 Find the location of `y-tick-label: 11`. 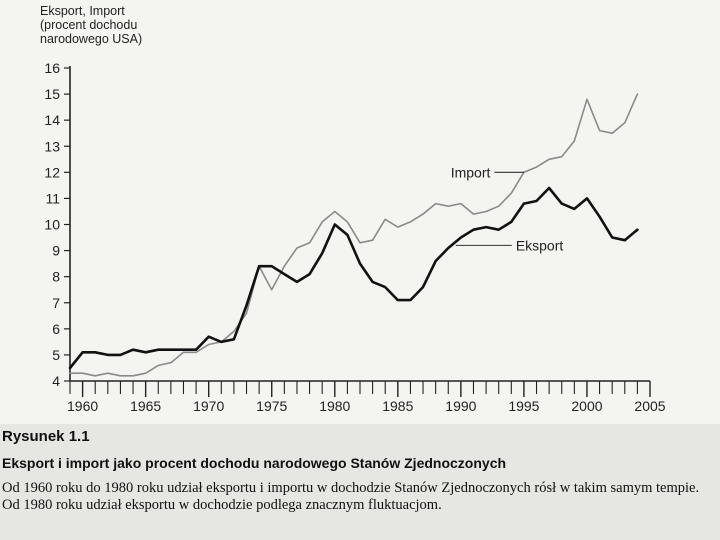

y-tick-label: 11 is located at coordinates (52, 198).